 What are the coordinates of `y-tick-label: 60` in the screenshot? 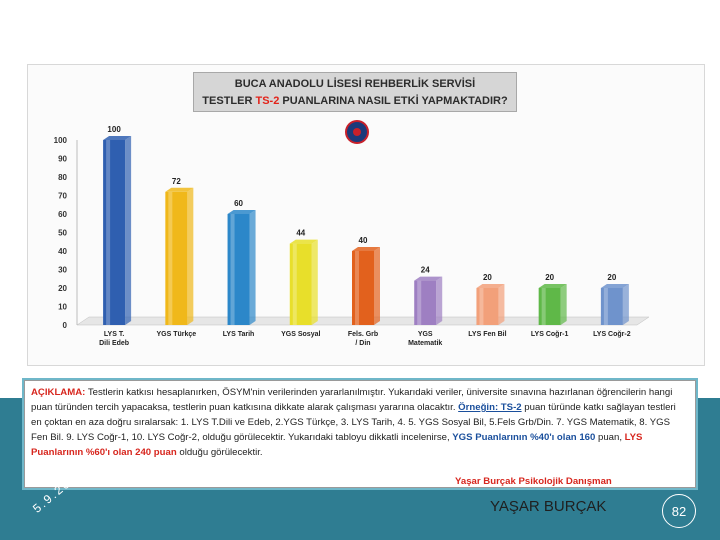 It's located at (62, 214).